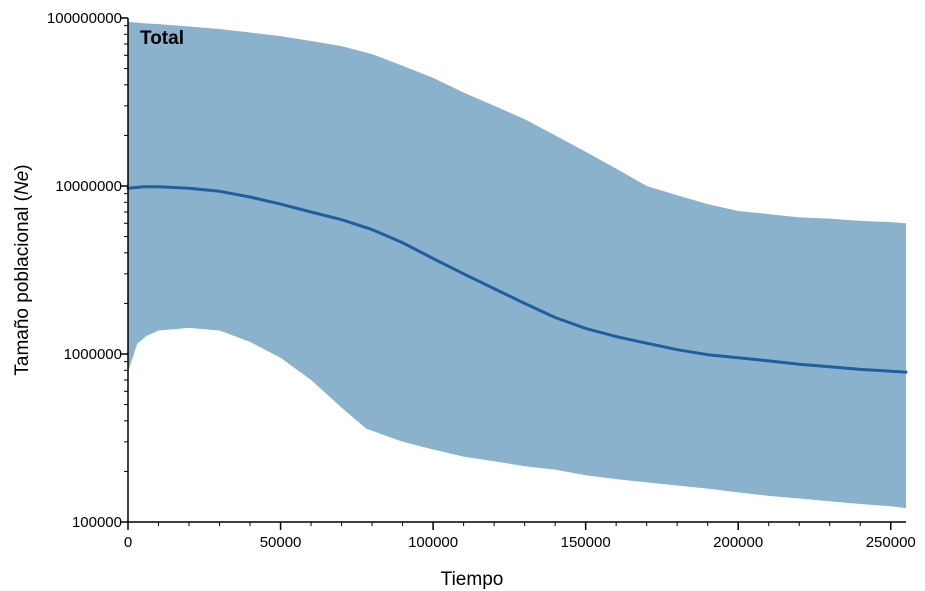  What do you see at coordinates (738, 542) in the screenshot?
I see `x-tick-label: 200000` at bounding box center [738, 542].